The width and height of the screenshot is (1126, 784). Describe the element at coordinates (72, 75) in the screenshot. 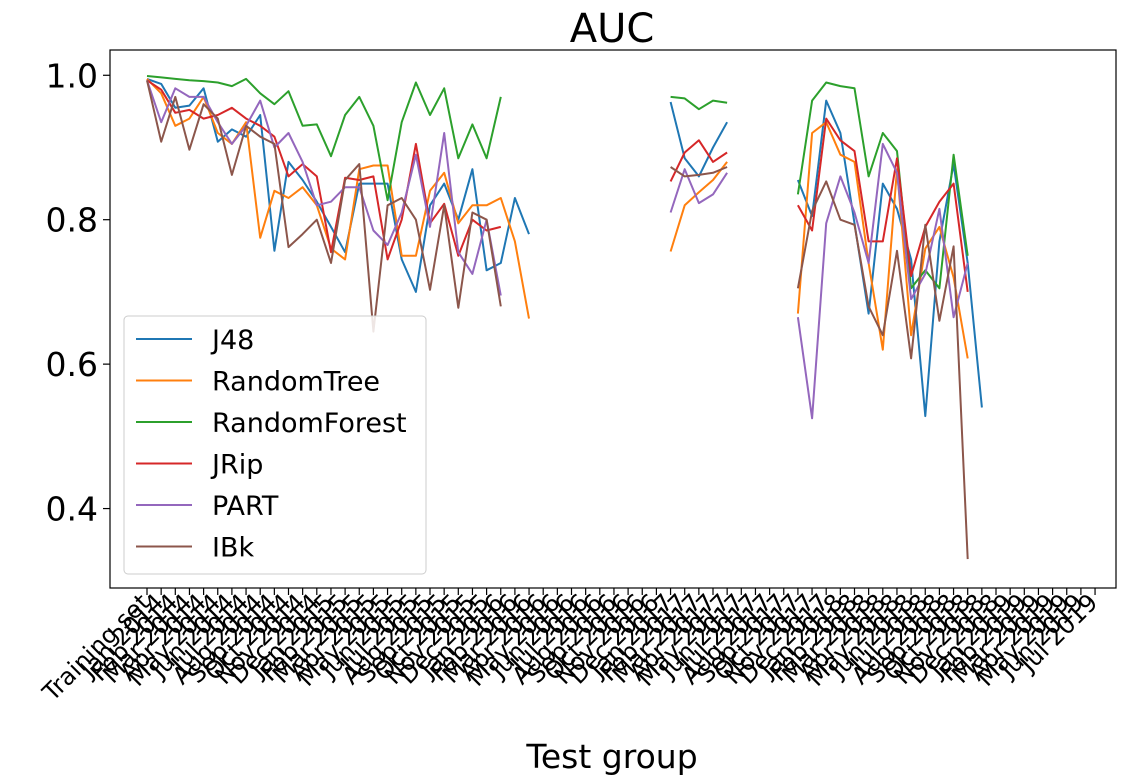

I see `y-tick-label: 1.0` at that location.